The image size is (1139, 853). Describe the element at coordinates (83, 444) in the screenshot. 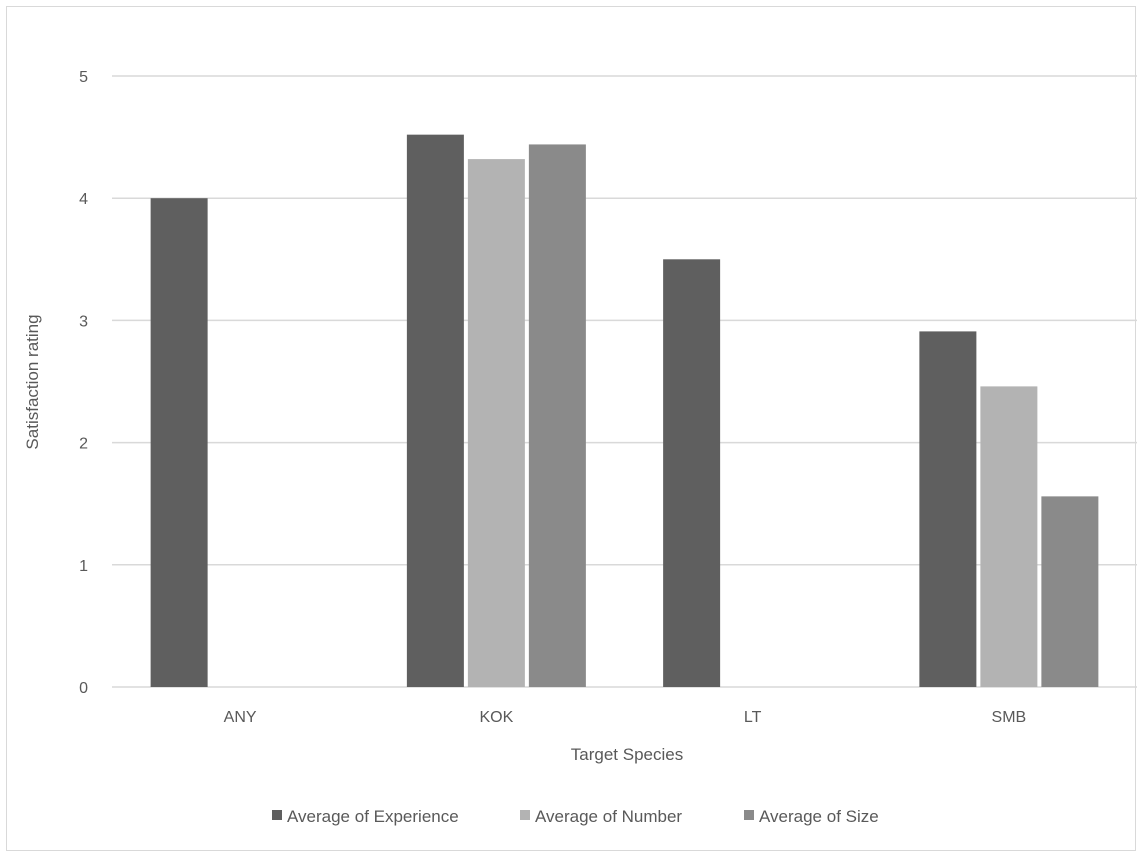

I see `y-tick-label: 2` at that location.